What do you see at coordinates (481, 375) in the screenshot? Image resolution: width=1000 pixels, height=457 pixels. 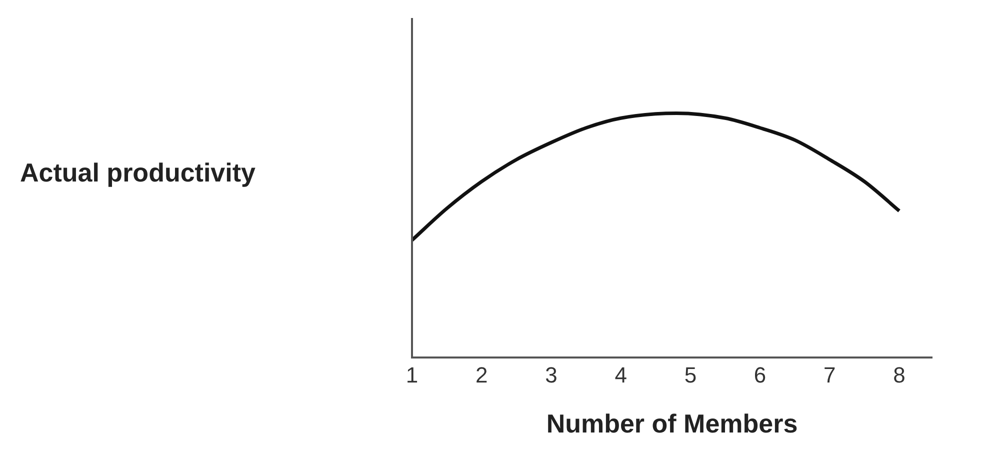 I see `x-tick-label: 2` at bounding box center [481, 375].